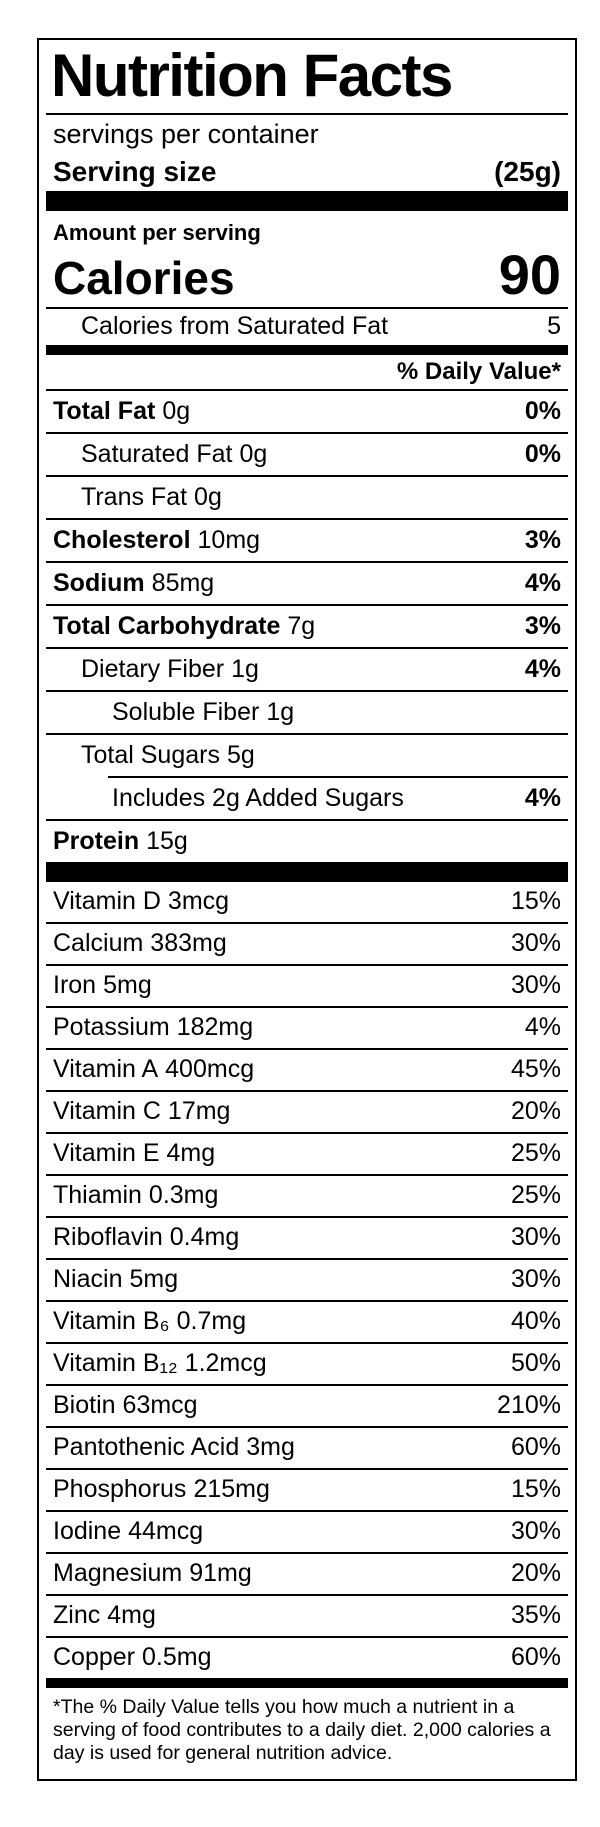 Image resolution: width=600 pixels, height=1827 pixels. Describe the element at coordinates (183, 582) in the screenshot. I see `nutrient-amount: 85mg` at that location.